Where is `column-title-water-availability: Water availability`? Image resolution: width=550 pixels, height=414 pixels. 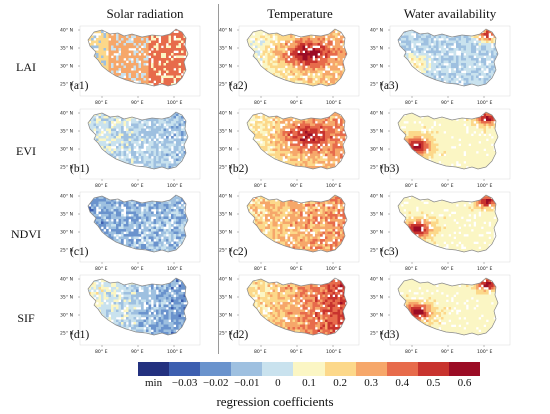 column-title-water-availability: Water availability is located at coordinates (450, 13).